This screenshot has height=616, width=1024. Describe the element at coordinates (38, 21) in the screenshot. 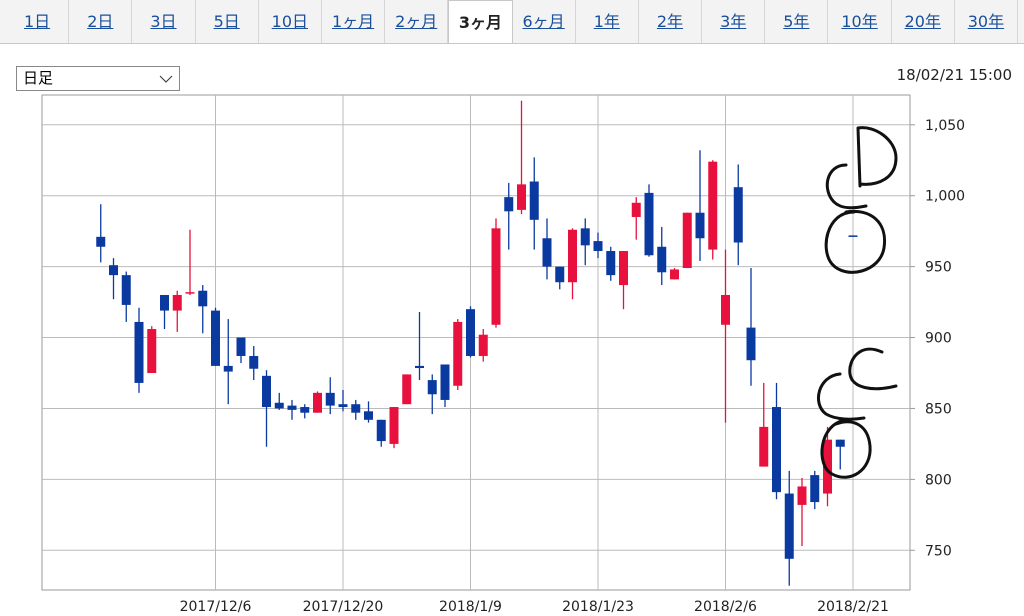

I see `period-tab: 1日` at that location.